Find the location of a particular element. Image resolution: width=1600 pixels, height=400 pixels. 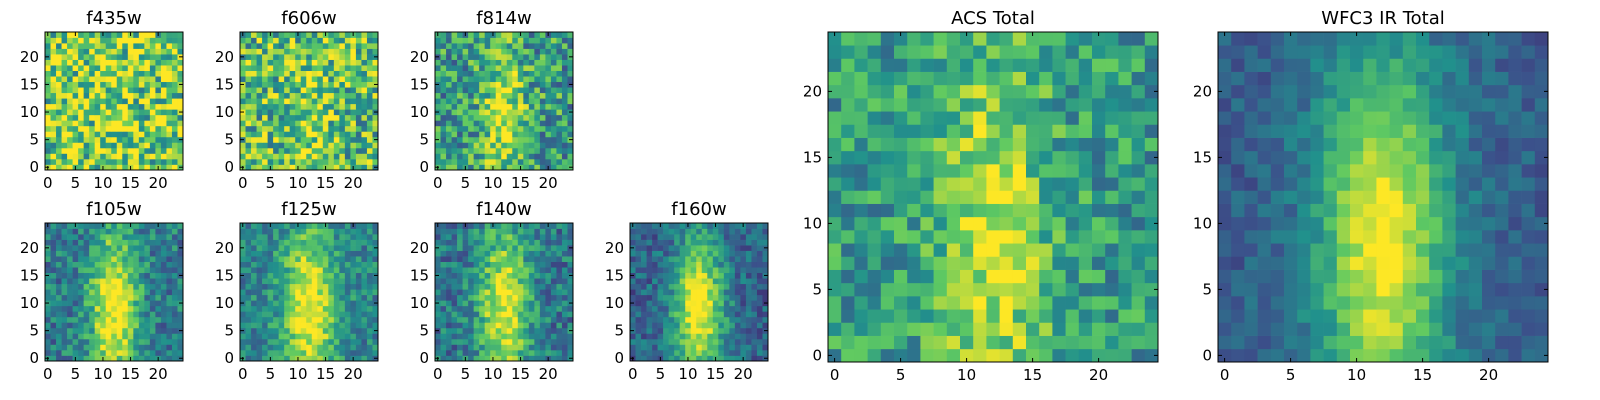

panel-title: f105w is located at coordinates (113, 209).